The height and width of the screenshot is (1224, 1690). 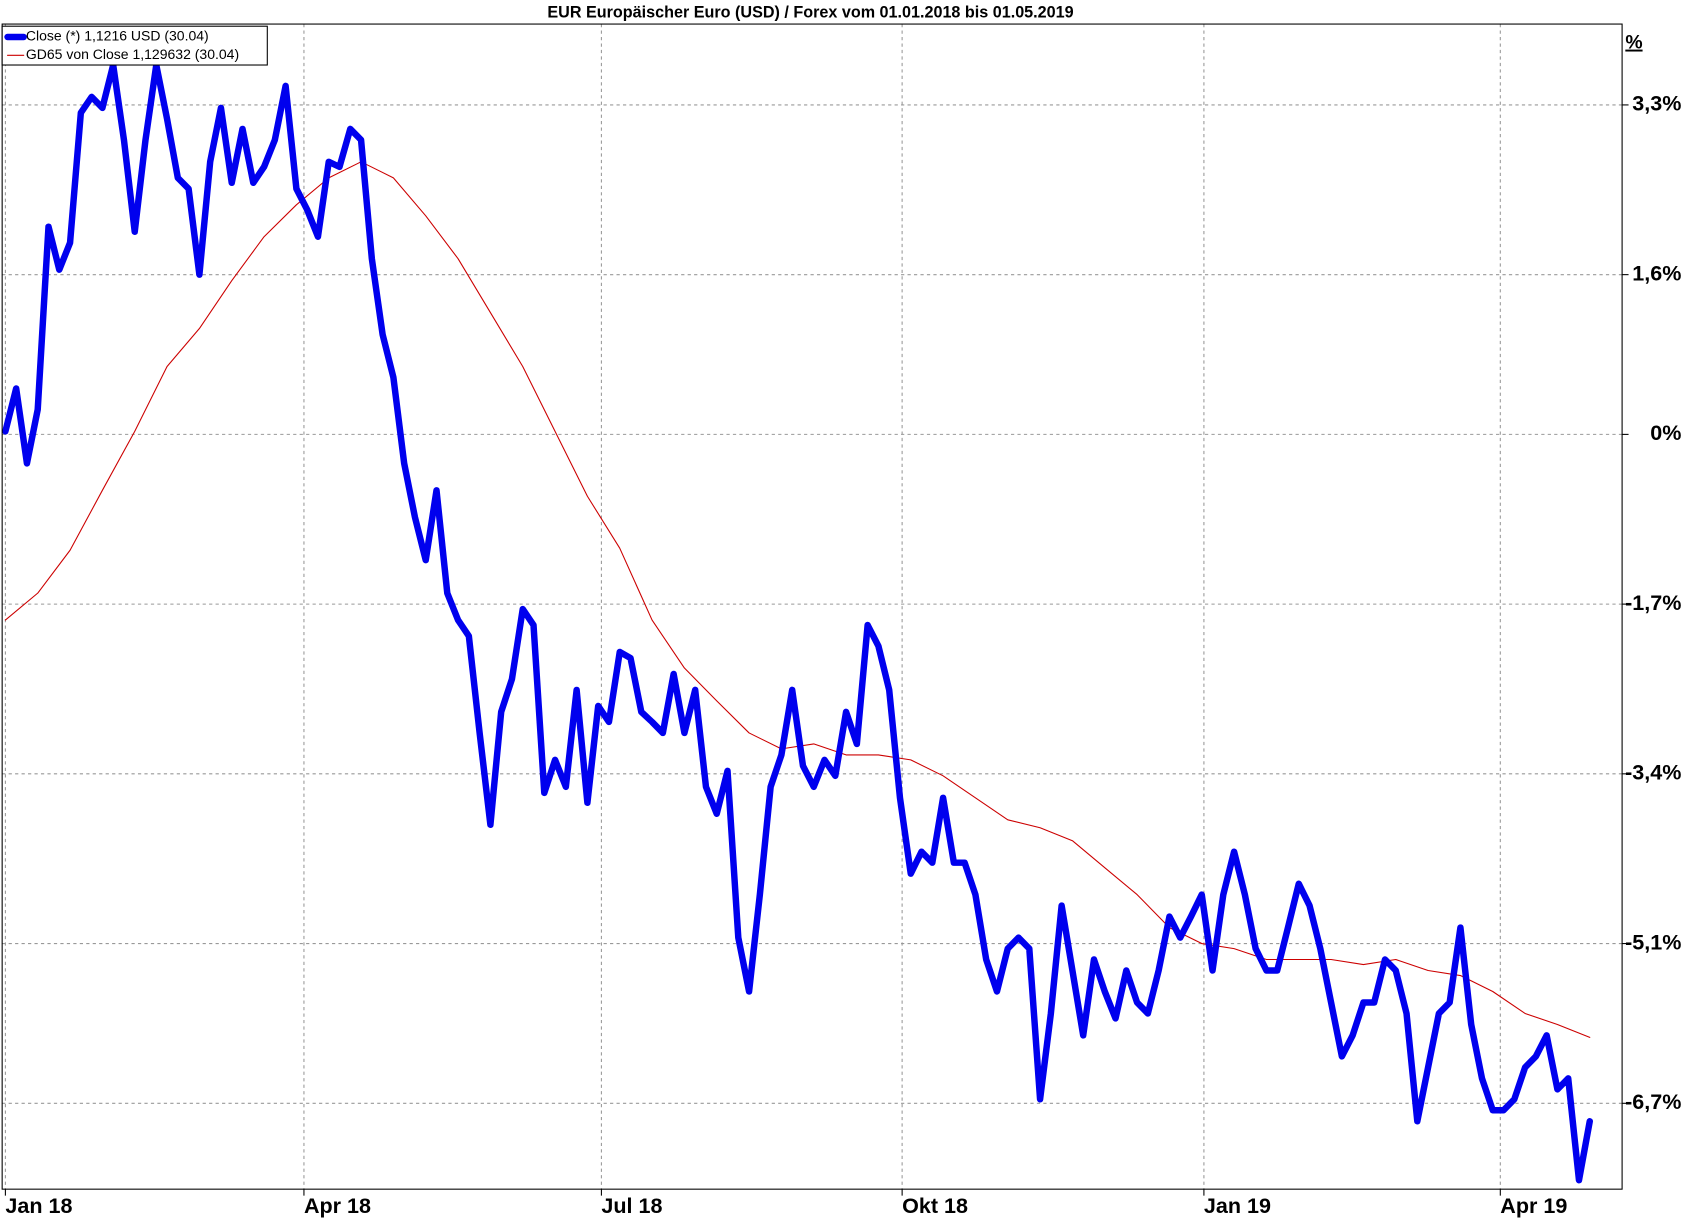 What do you see at coordinates (117, 36) in the screenshot?
I see `legend-label: Close (*) 1,1216 USD (30.04)` at bounding box center [117, 36].